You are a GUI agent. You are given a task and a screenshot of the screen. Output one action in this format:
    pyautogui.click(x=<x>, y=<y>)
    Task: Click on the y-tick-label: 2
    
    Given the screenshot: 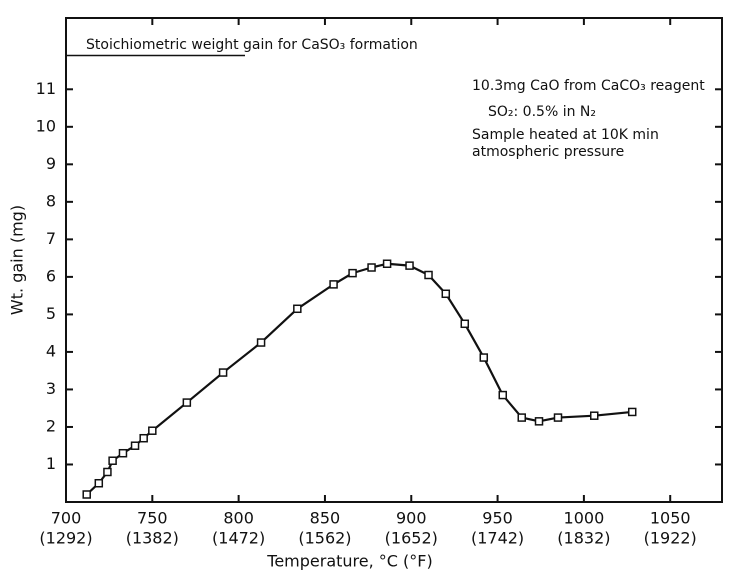 What is the action you would take?
    pyautogui.click(x=51, y=425)
    